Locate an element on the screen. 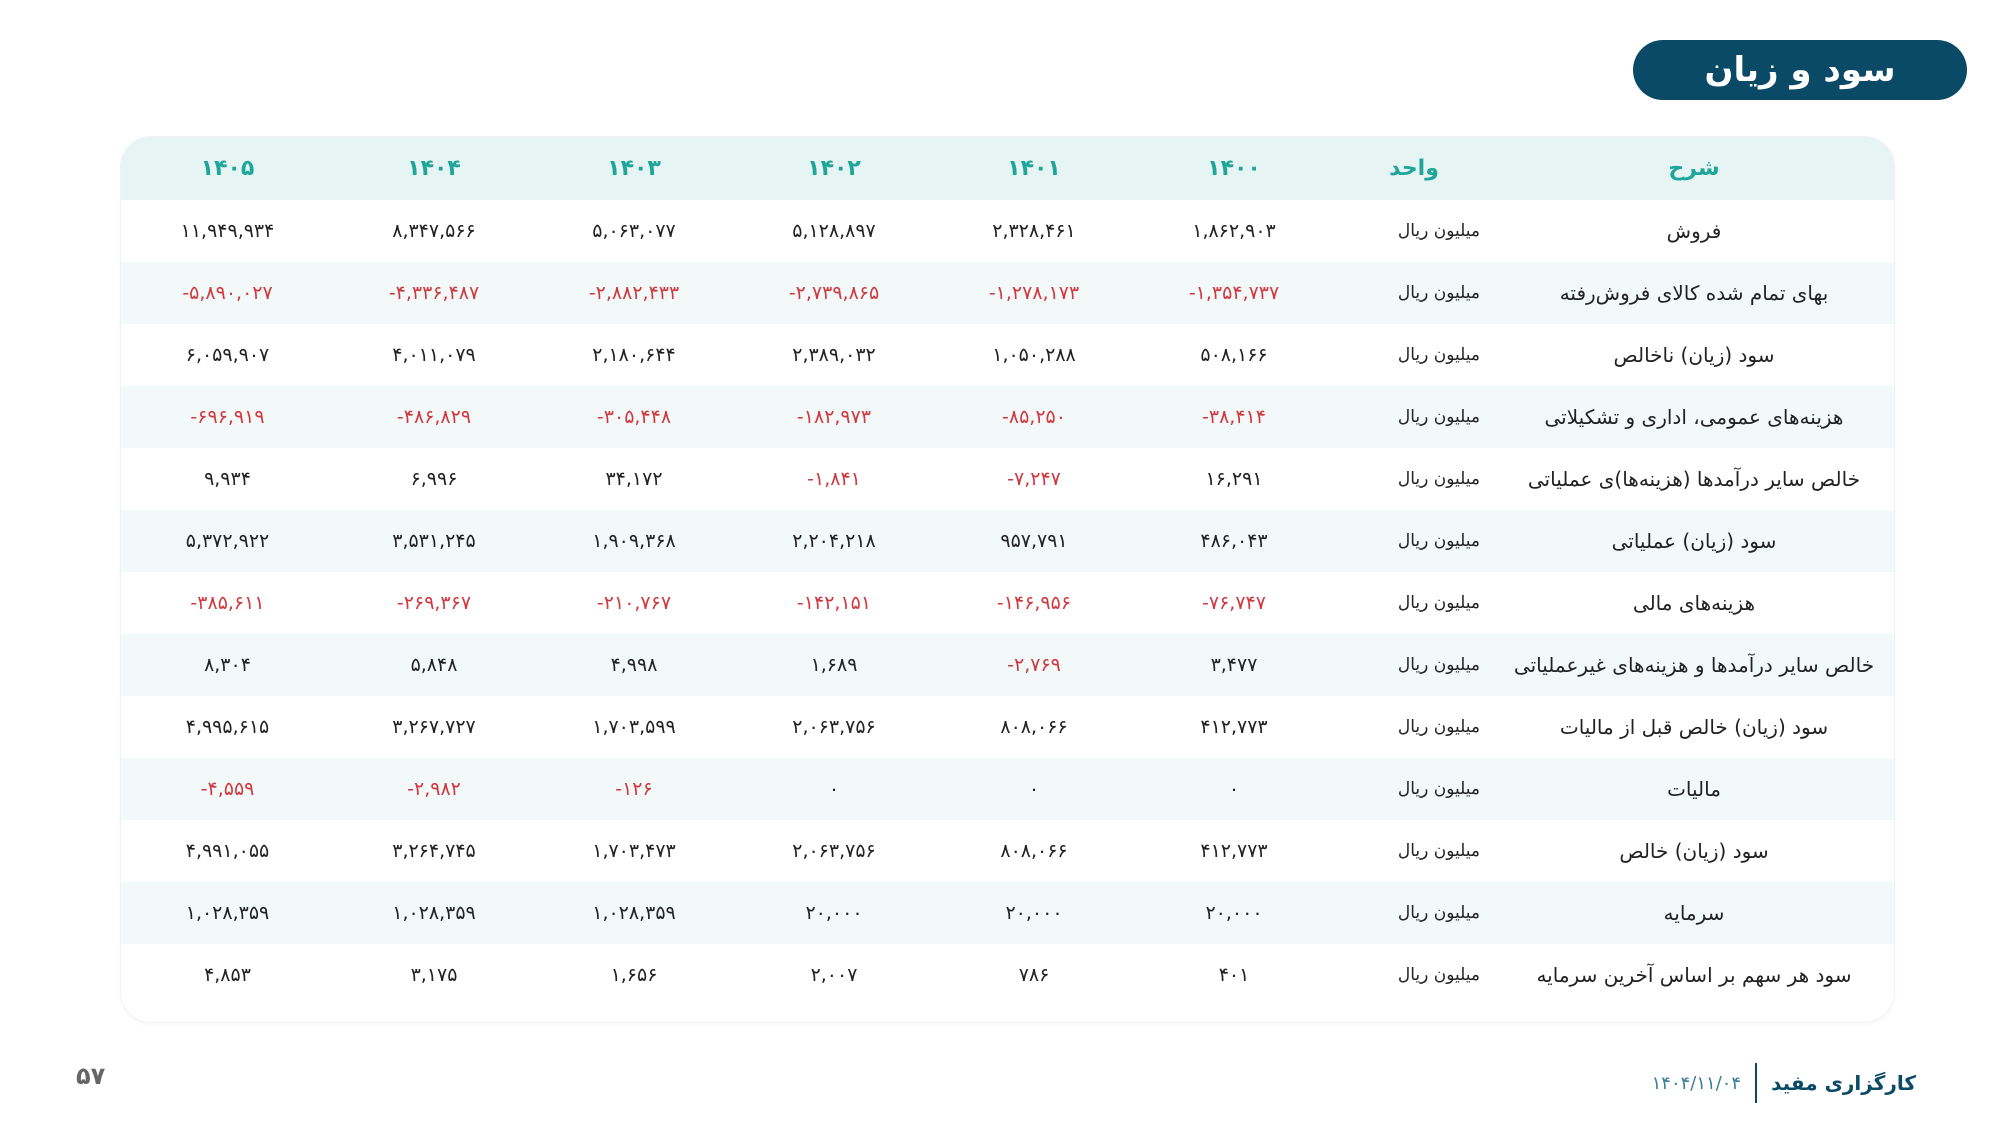 The width and height of the screenshot is (2000, 1125). value-cell: ۳۴,۱۷۲ is located at coordinates (634, 479).